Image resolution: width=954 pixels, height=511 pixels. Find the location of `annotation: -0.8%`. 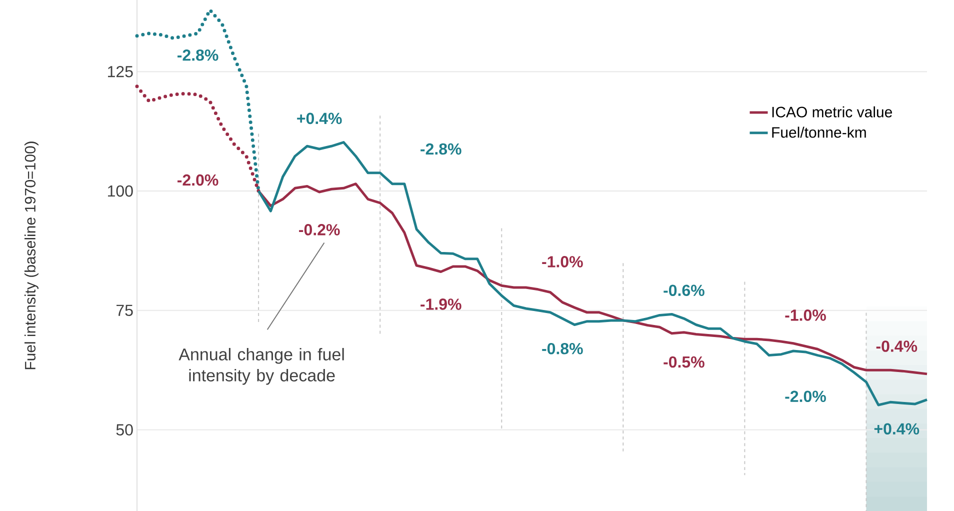

annotation: -0.8% is located at coordinates (562, 348).